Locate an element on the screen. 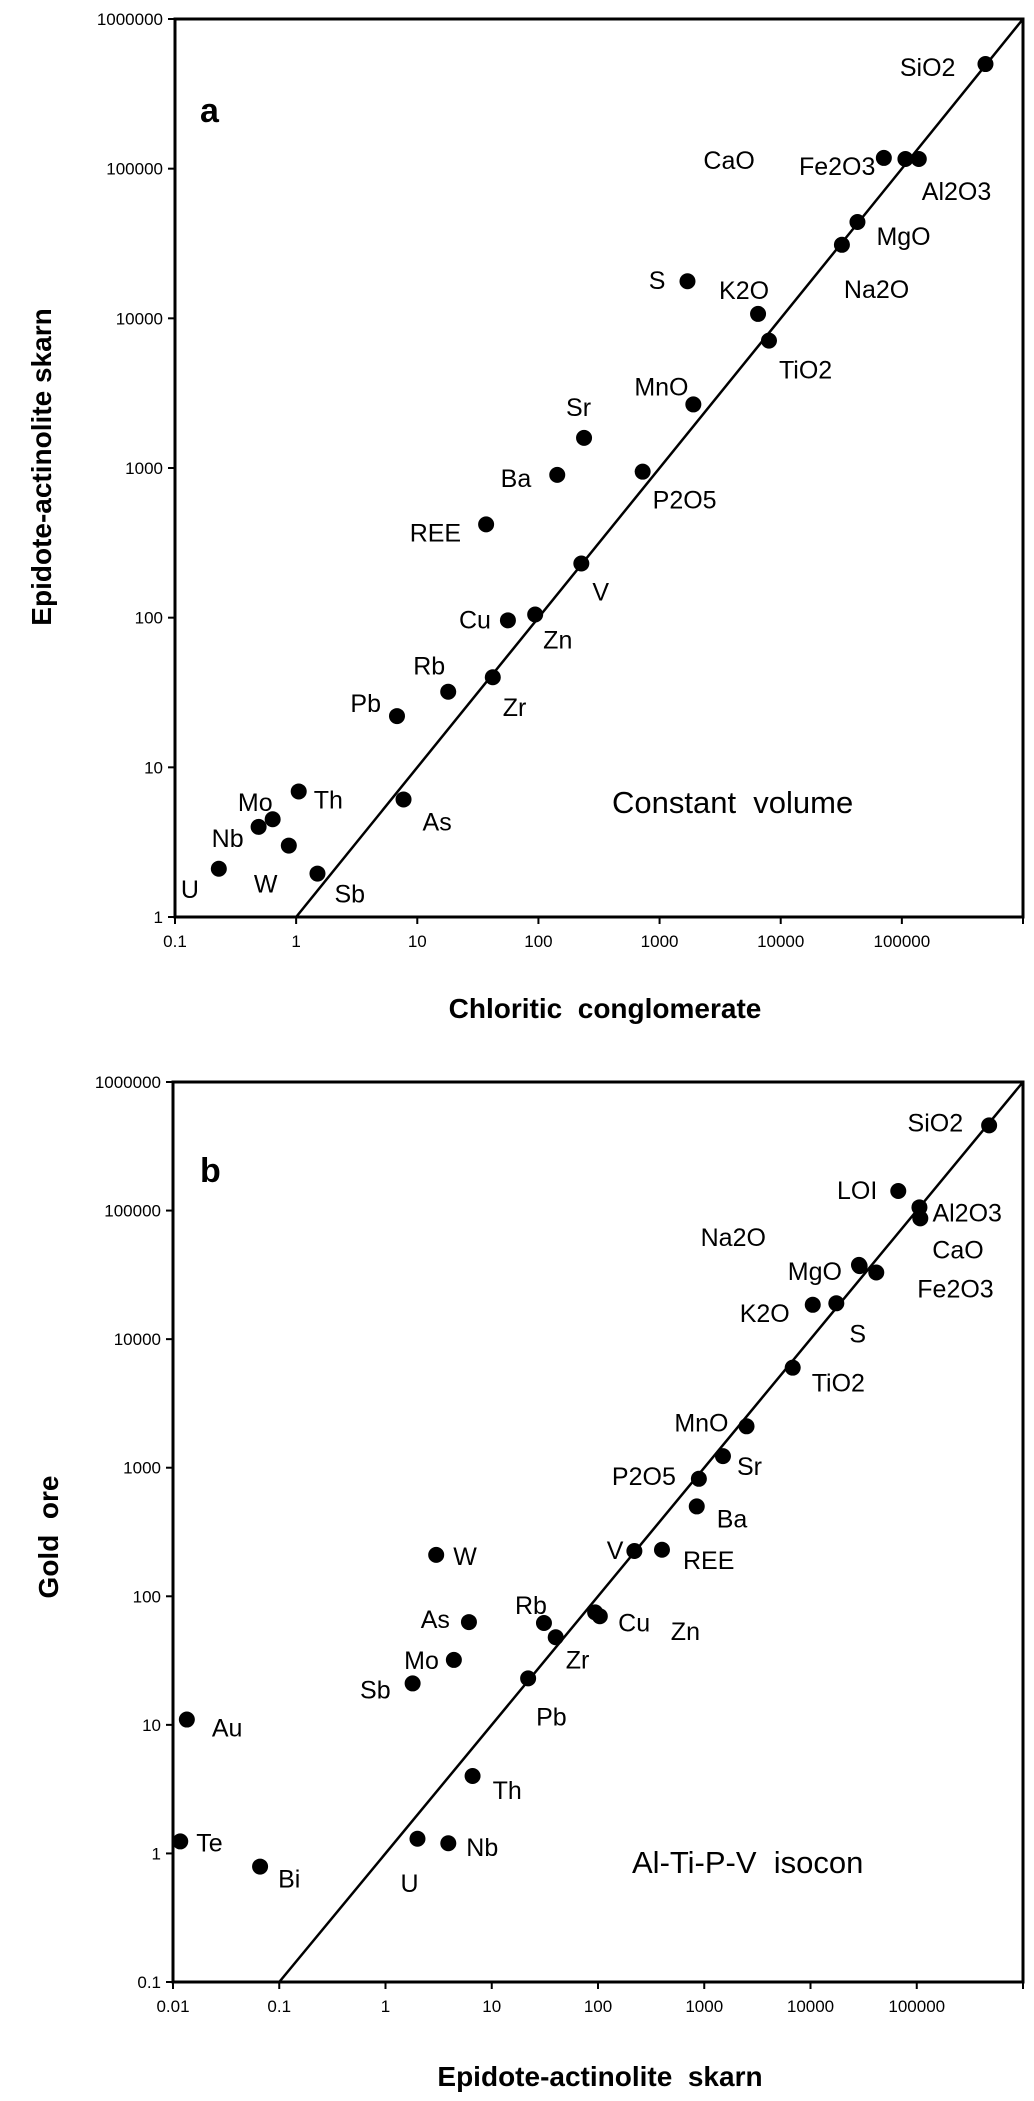  y-tick-label: 100 is located at coordinates (147, 1596).